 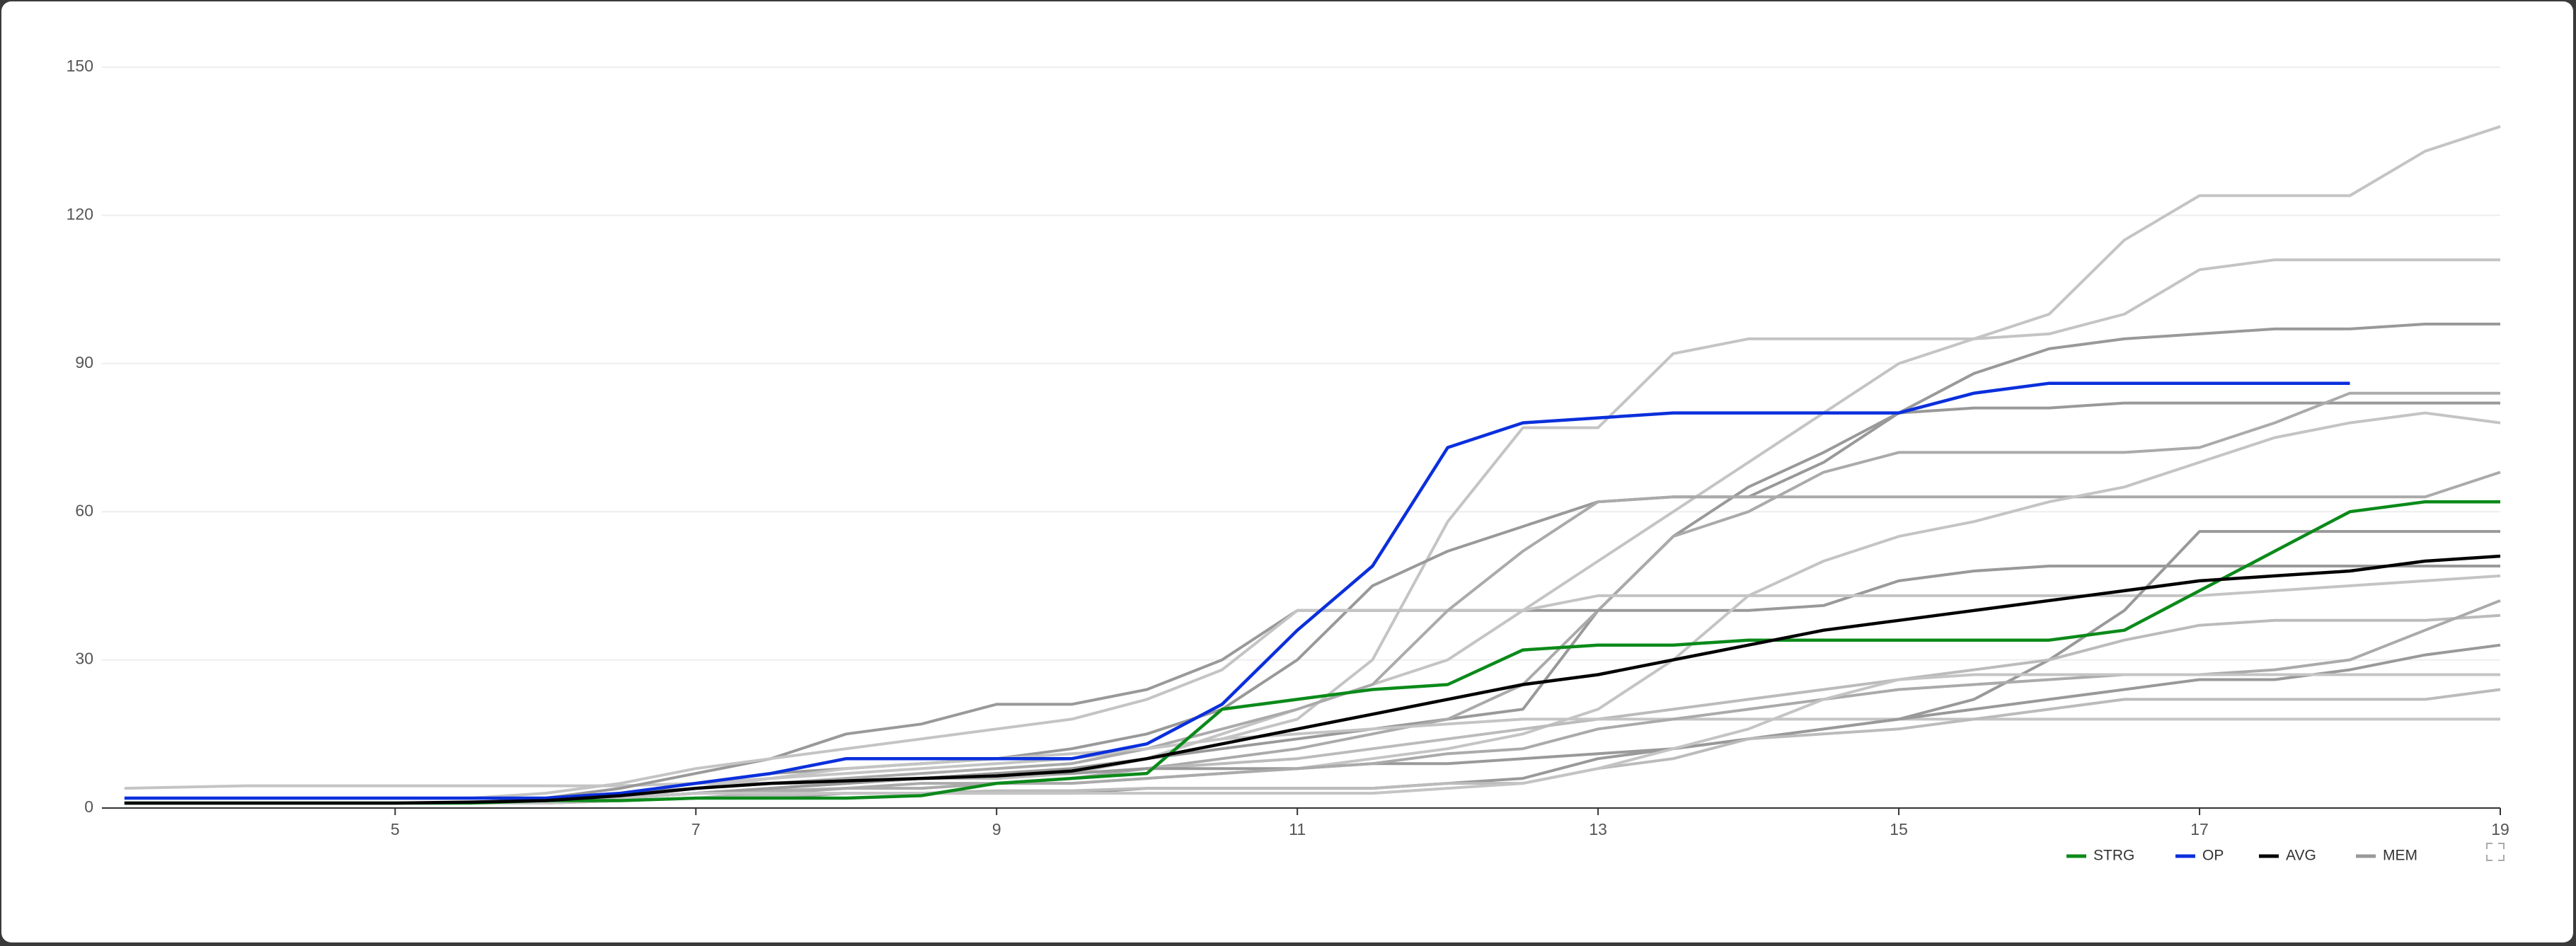 I want to click on x-tick-label: 5, so click(x=396, y=829).